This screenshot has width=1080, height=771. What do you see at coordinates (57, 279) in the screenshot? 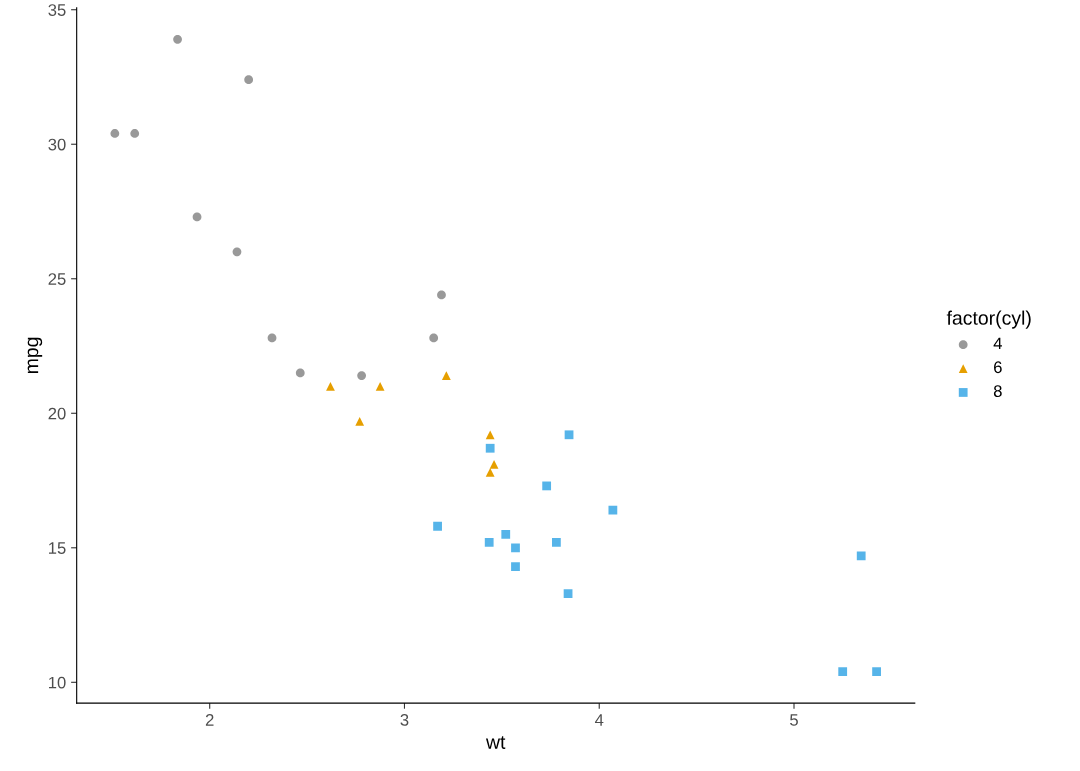
I see `y-tick-label: 25` at bounding box center [57, 279].